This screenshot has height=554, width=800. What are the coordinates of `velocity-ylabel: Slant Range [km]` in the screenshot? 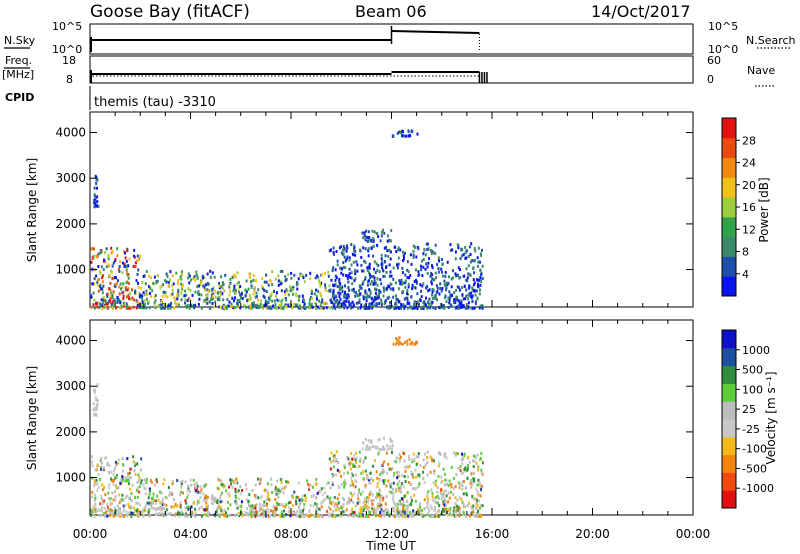 It's located at (32, 418).